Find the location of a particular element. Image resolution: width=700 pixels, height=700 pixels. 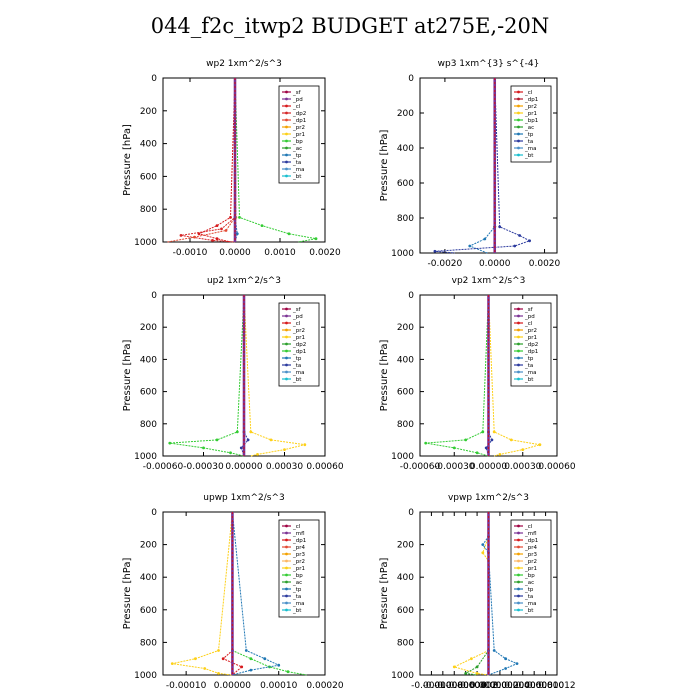

legend-label-pd: _pd is located at coordinates (297, 100).